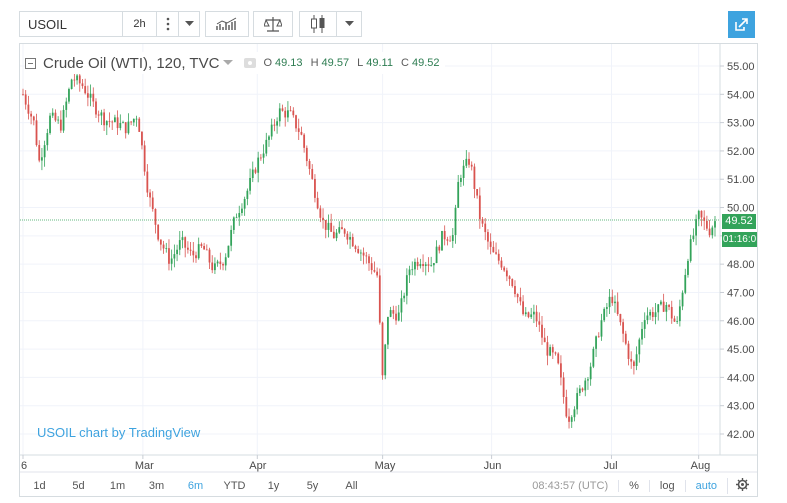 This screenshot has width=787, height=503. What do you see at coordinates (351, 485) in the screenshot?
I see `range-all: All` at bounding box center [351, 485].